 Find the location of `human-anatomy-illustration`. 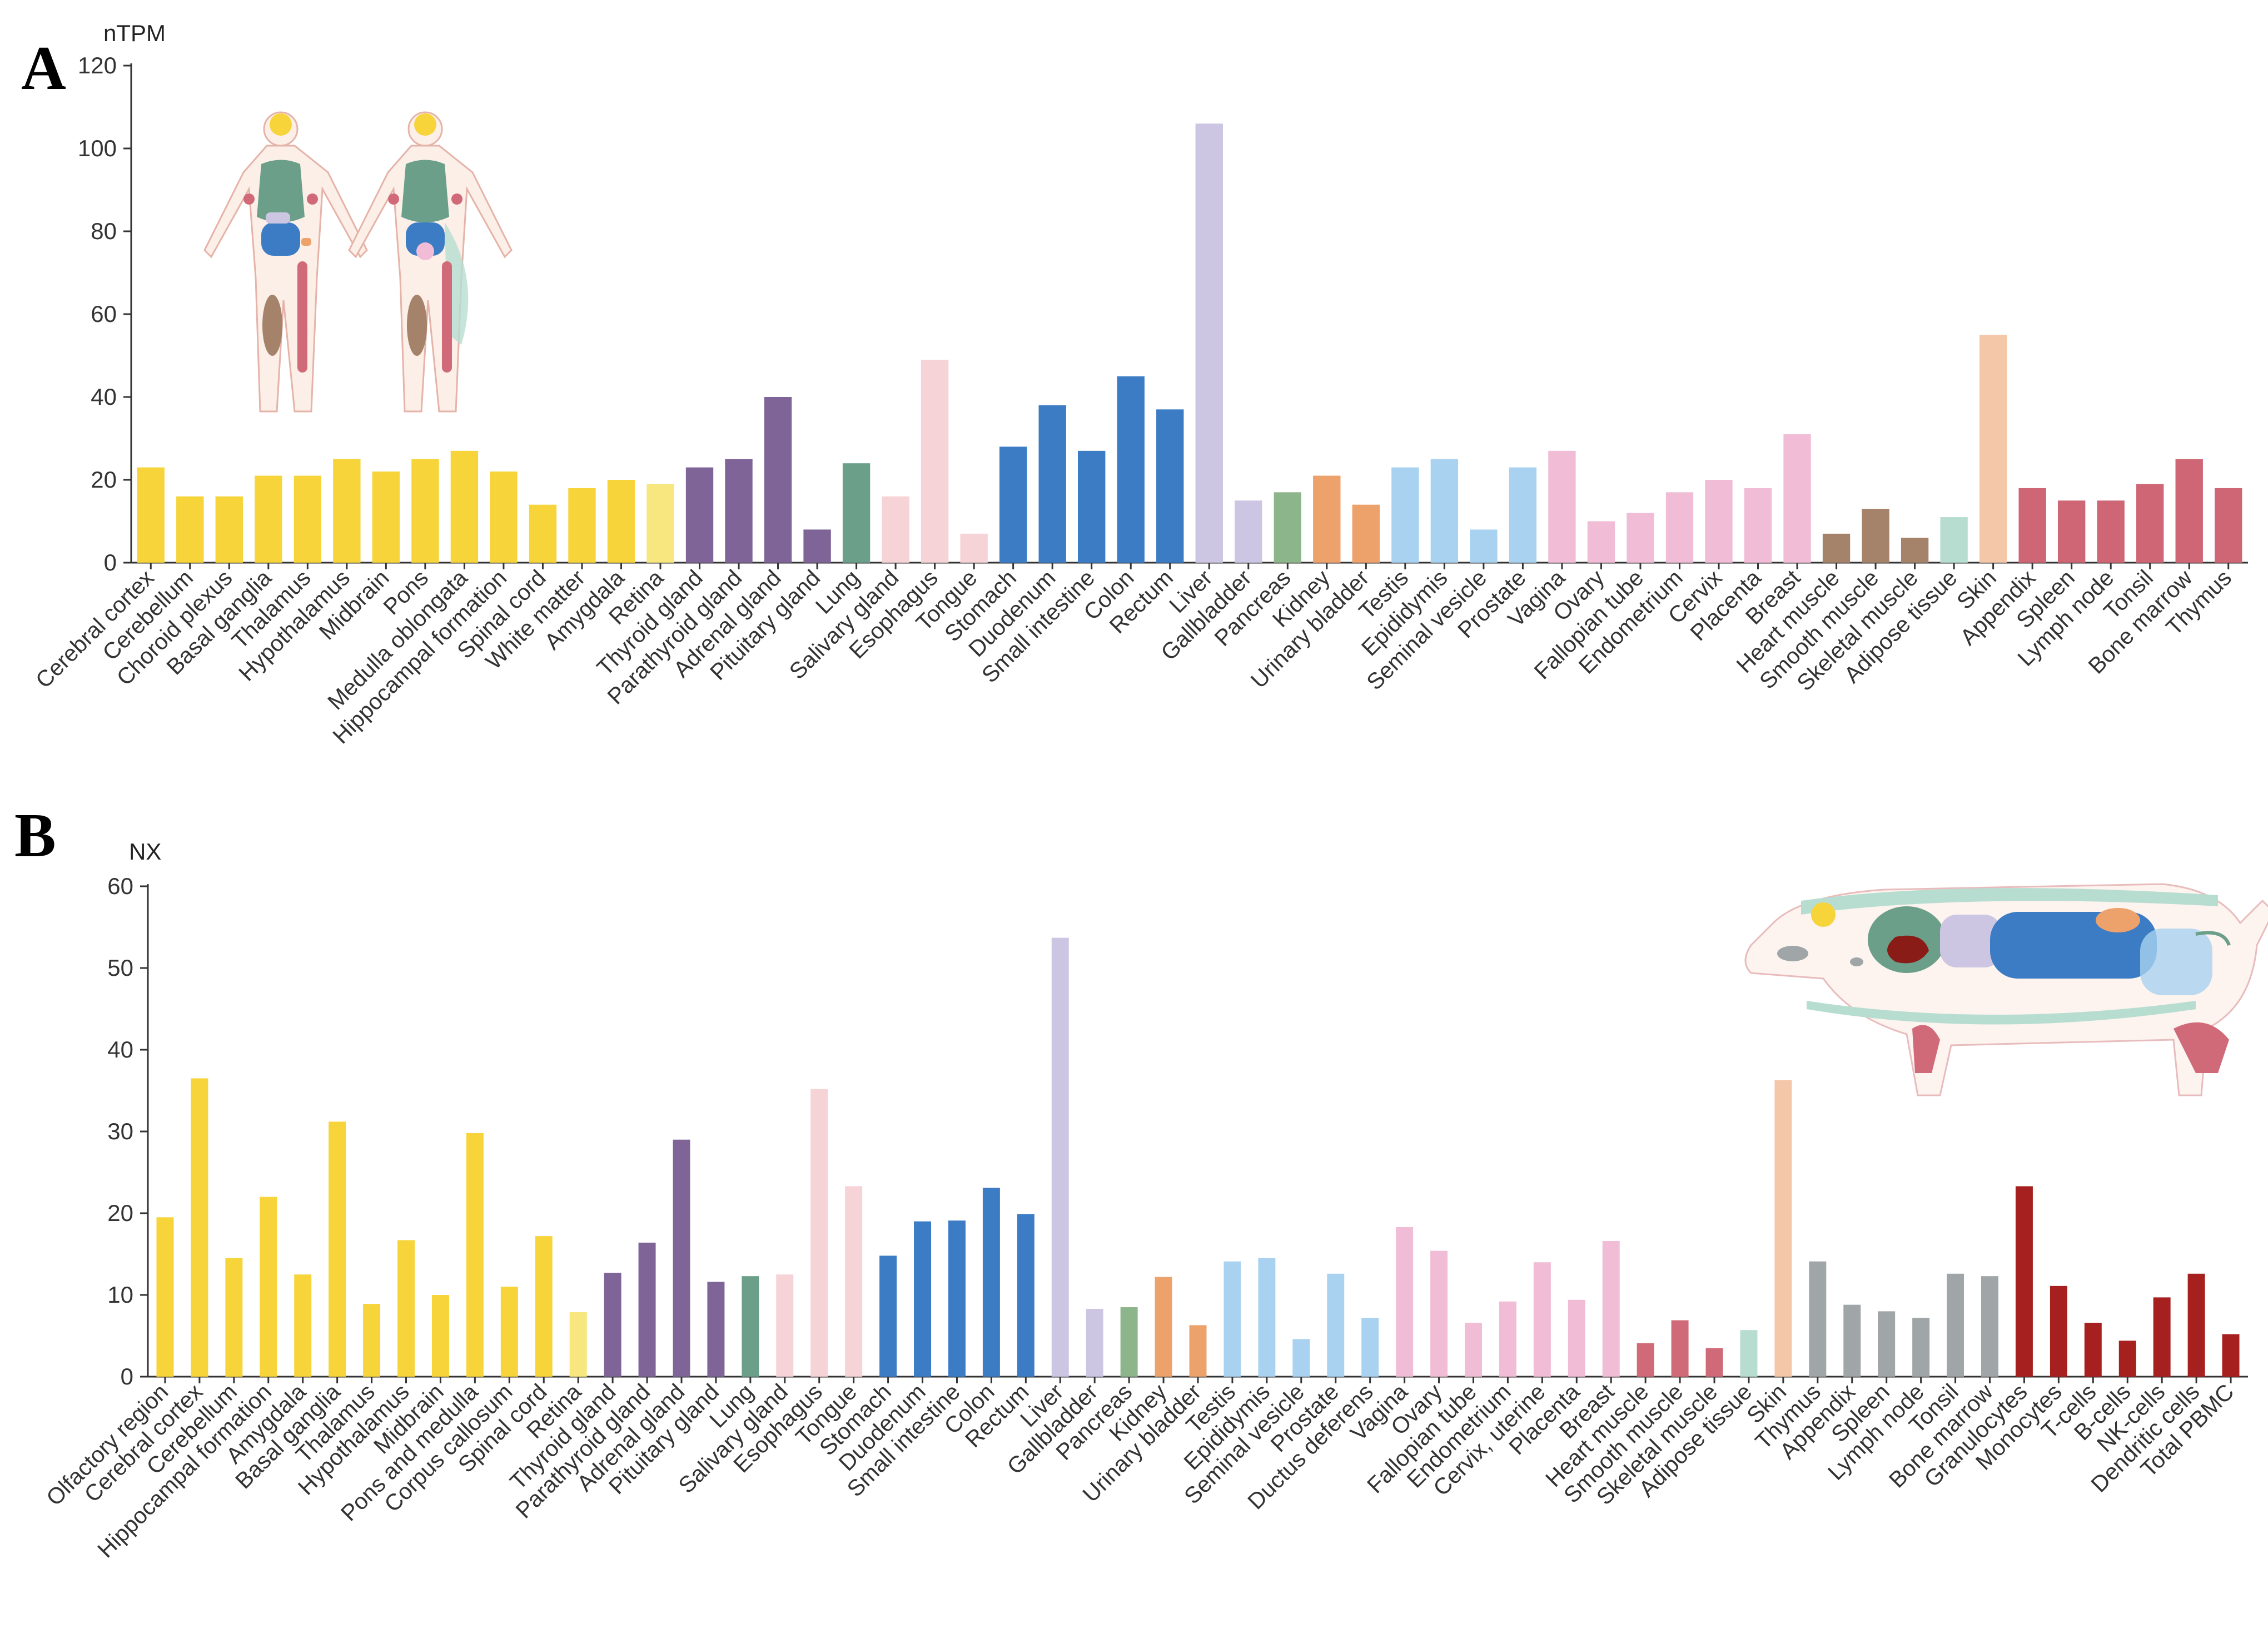

human-anatomy-illustration is located at coordinates (358, 262).